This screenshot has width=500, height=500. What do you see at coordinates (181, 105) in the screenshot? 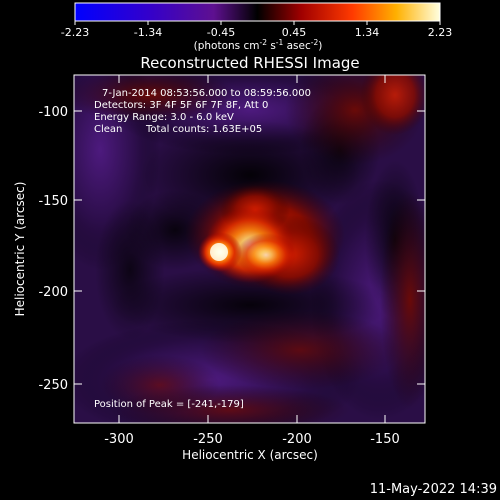
I see `detectors-label: Detectors: 3F 4F 5F 6F 7F 8F, Att 0` at bounding box center [181, 105].